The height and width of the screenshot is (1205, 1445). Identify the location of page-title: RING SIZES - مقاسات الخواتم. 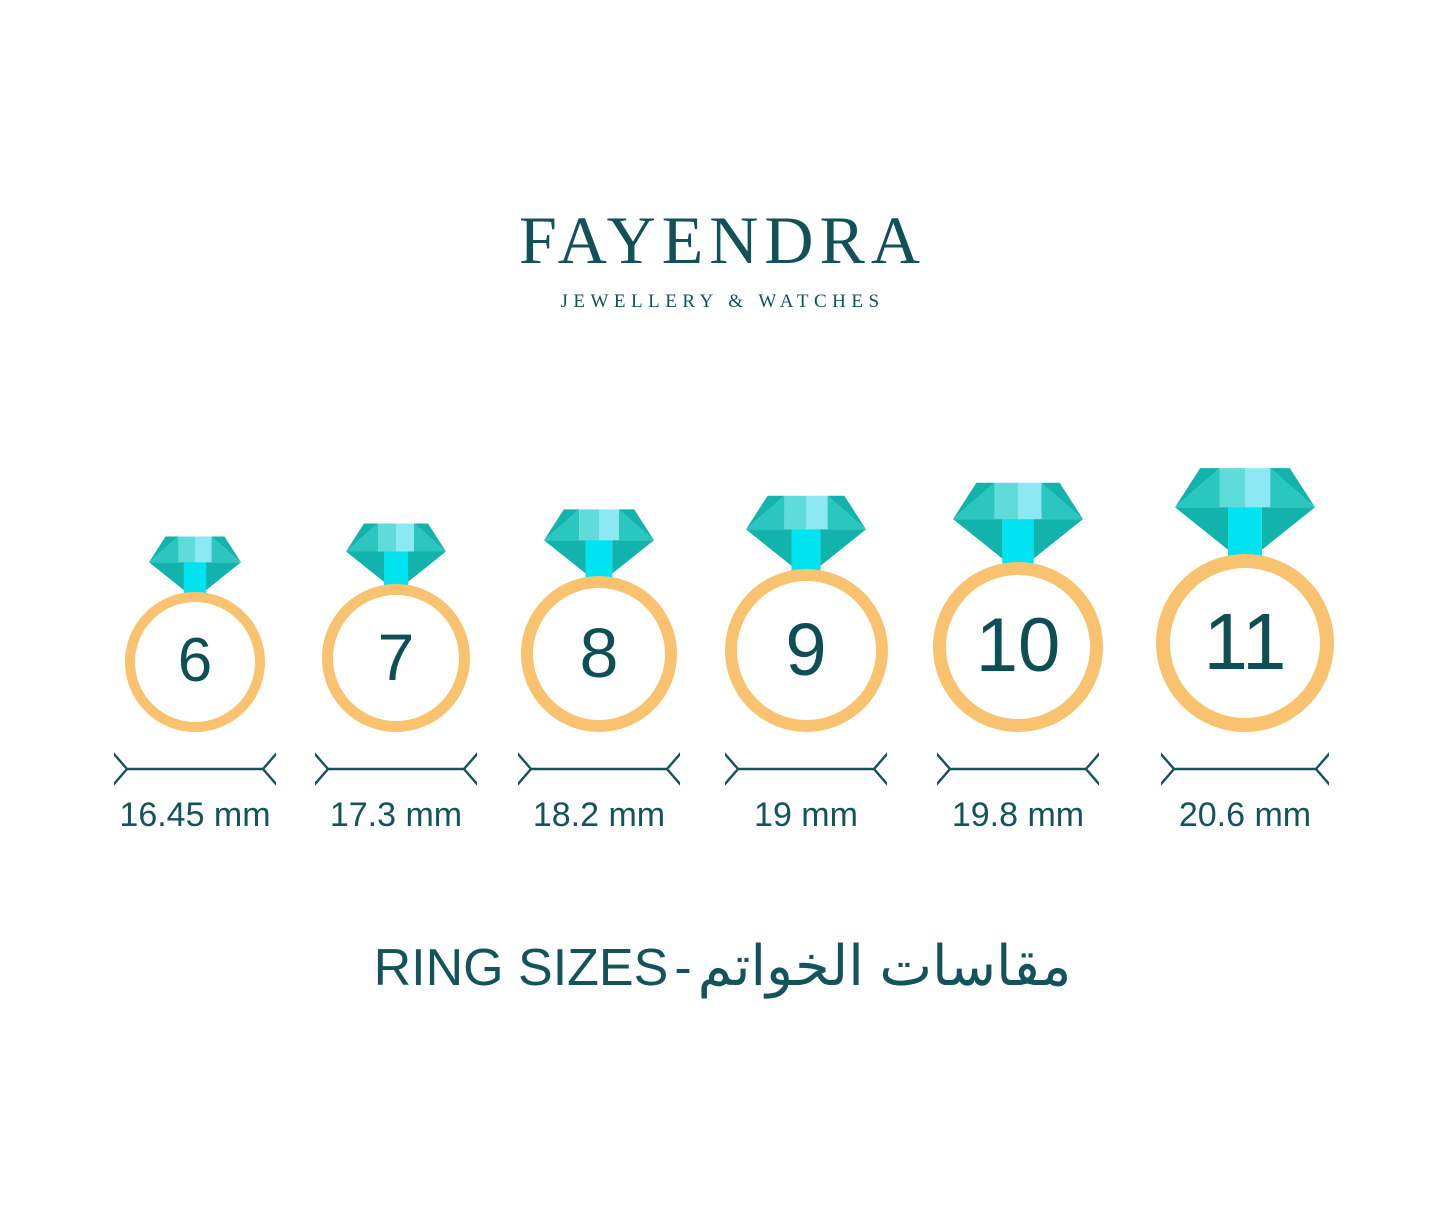
(722, 967).